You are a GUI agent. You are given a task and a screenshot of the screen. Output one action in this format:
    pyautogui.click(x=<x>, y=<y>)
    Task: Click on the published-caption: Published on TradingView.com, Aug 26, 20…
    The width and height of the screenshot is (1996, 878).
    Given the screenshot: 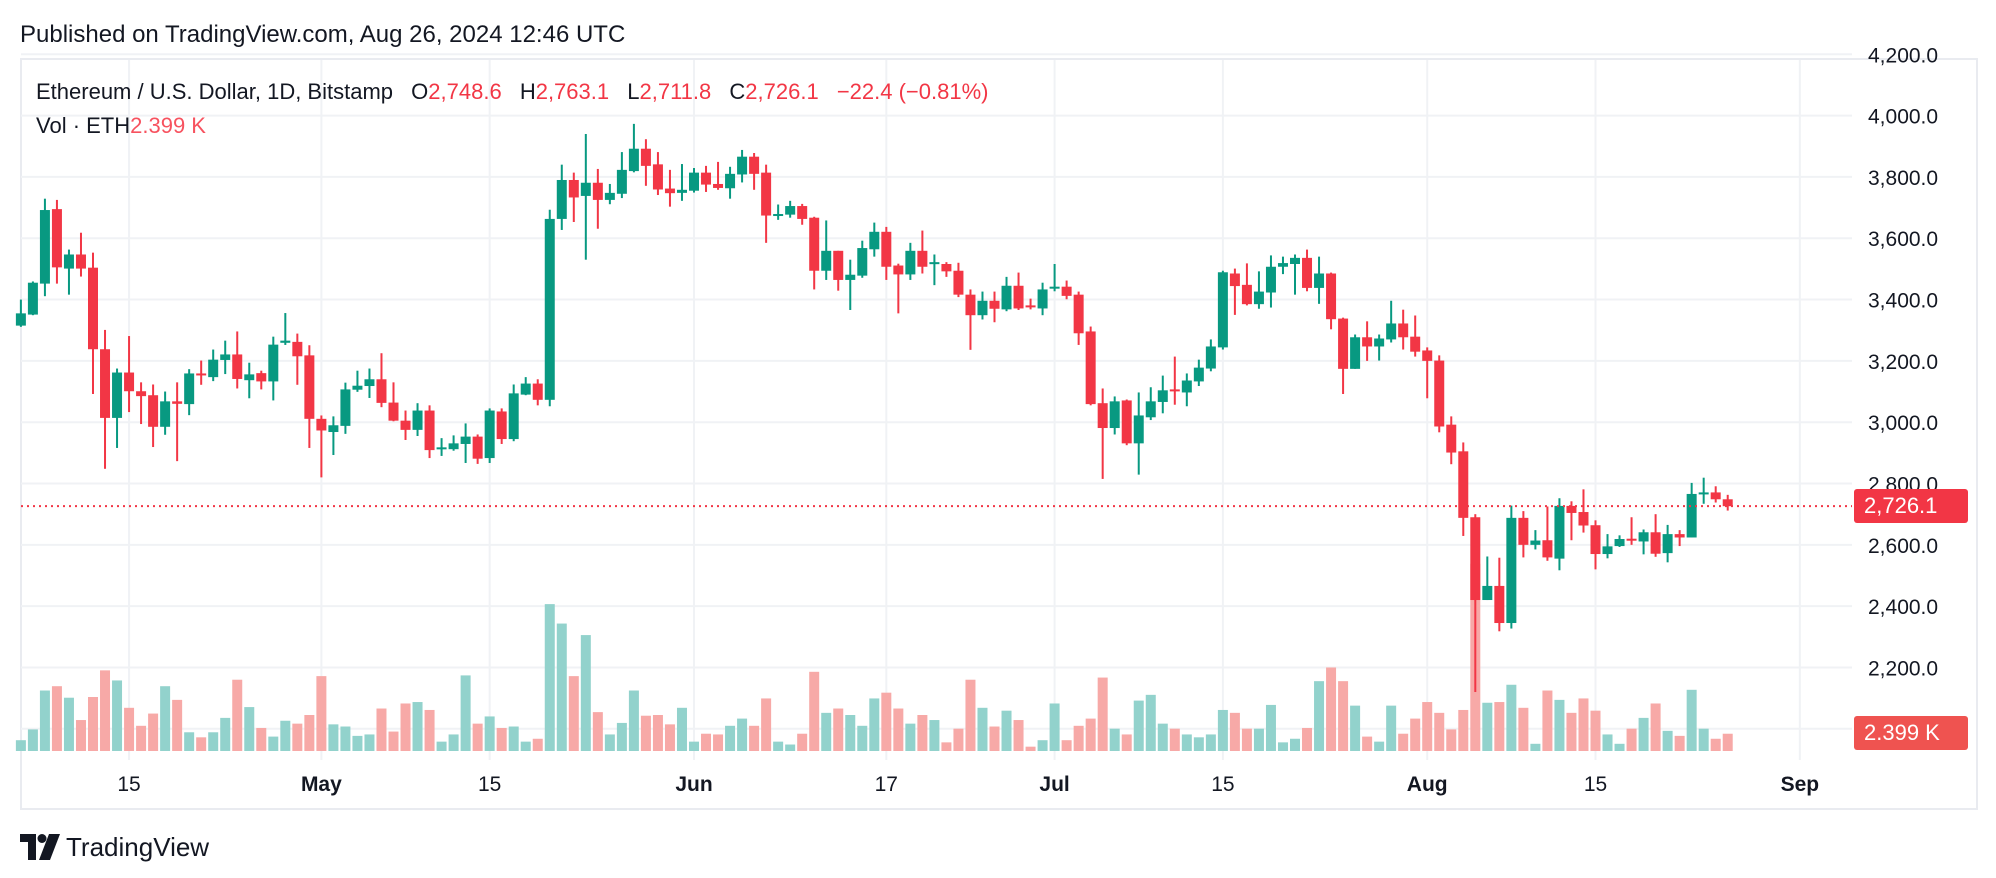 What is the action you would take?
    pyautogui.click(x=323, y=34)
    